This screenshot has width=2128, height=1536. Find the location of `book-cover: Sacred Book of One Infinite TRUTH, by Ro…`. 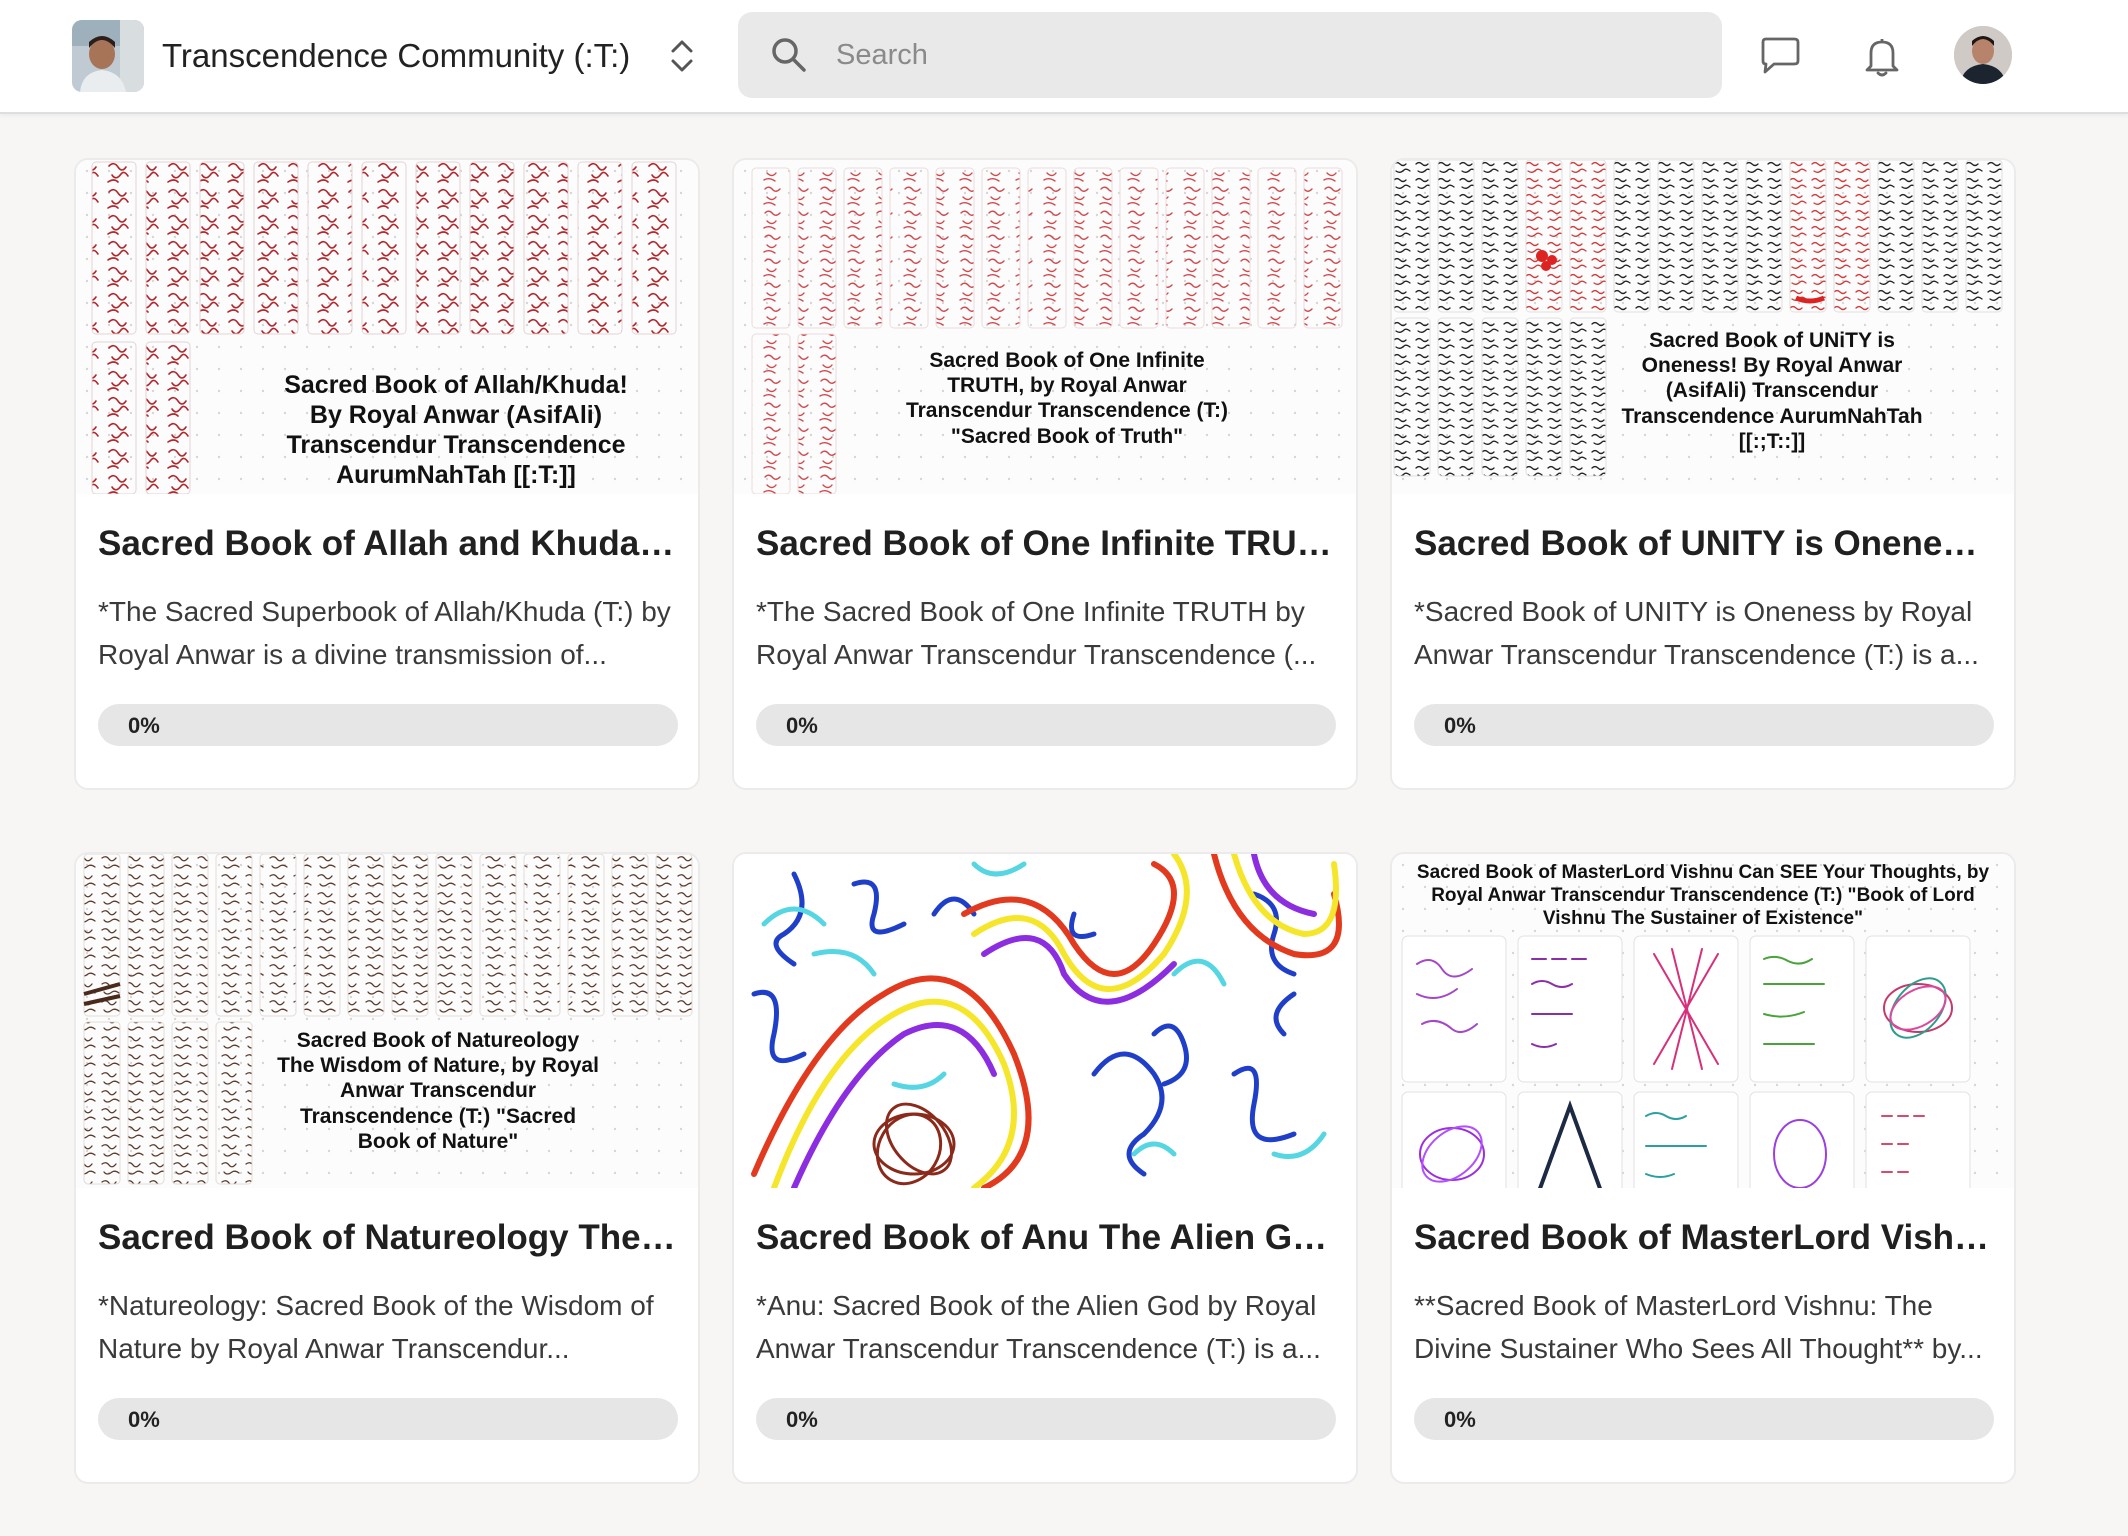

book-cover: Sacred Book of One Infinite TRUTH, by Ro… is located at coordinates (1045, 327).